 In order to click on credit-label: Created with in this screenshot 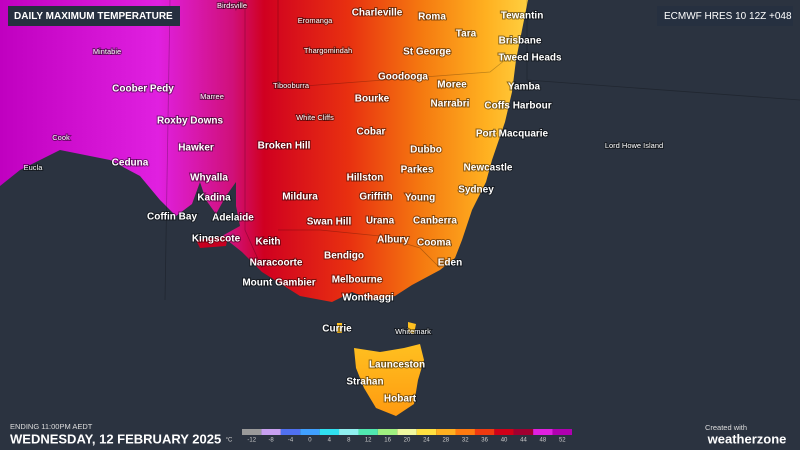, I will do `click(726, 427)`.